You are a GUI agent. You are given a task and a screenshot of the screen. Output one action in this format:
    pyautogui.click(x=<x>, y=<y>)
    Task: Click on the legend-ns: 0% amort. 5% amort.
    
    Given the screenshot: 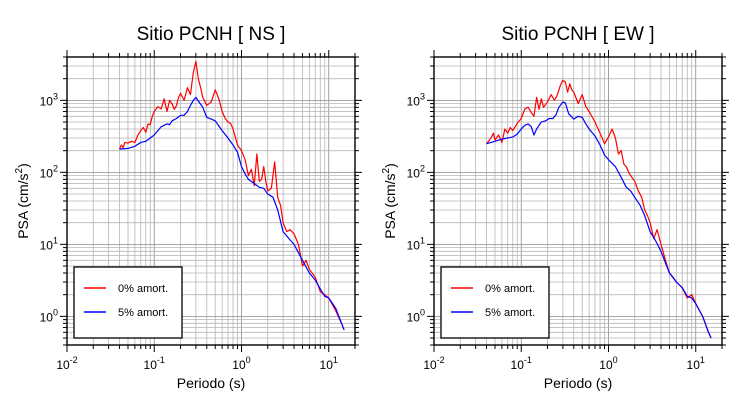 What is the action you would take?
    pyautogui.click(x=128, y=302)
    